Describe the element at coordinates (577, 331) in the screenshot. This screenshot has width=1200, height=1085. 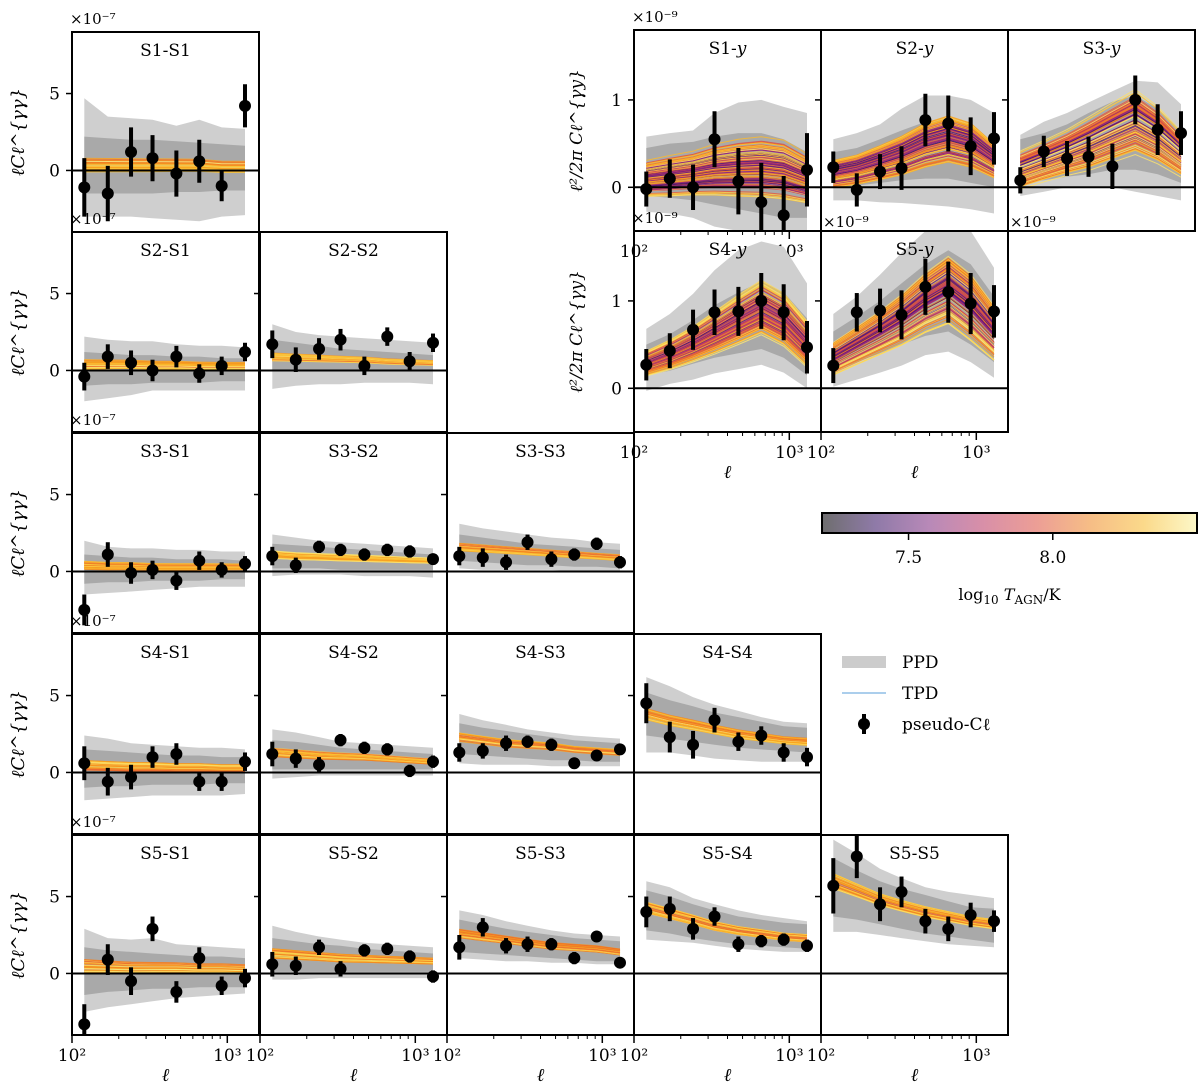
I see `y-axis-label: ℓ²/2π Cℓ^{γy}` at that location.